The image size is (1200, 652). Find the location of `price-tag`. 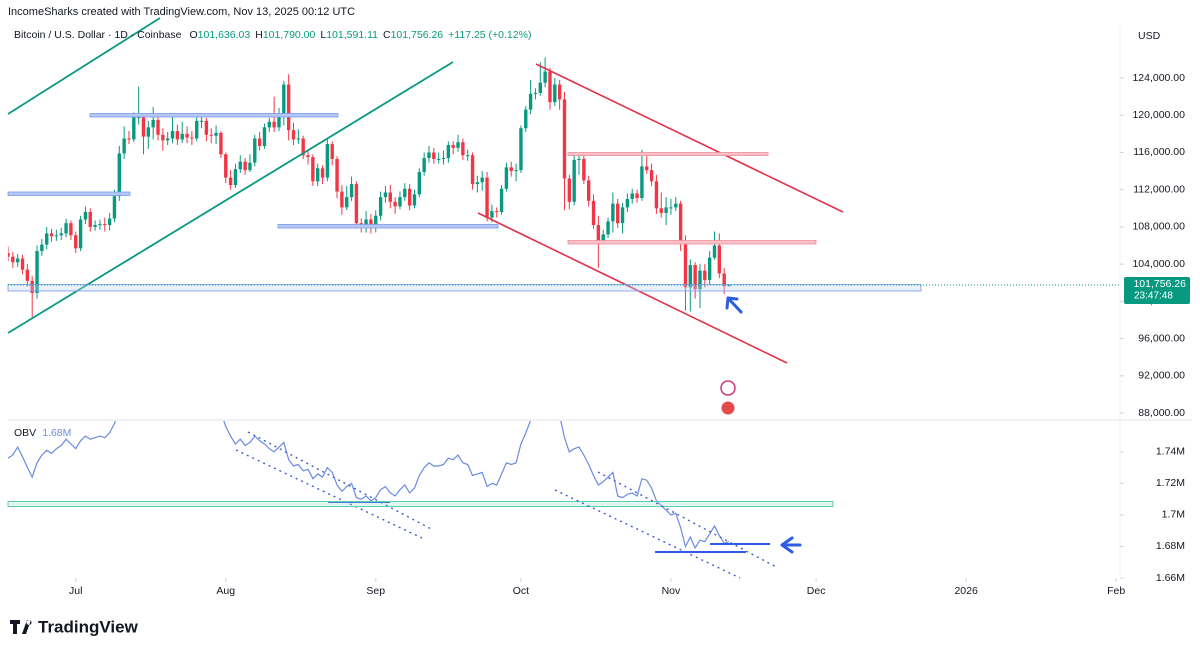

price-tag is located at coordinates (1157, 291).